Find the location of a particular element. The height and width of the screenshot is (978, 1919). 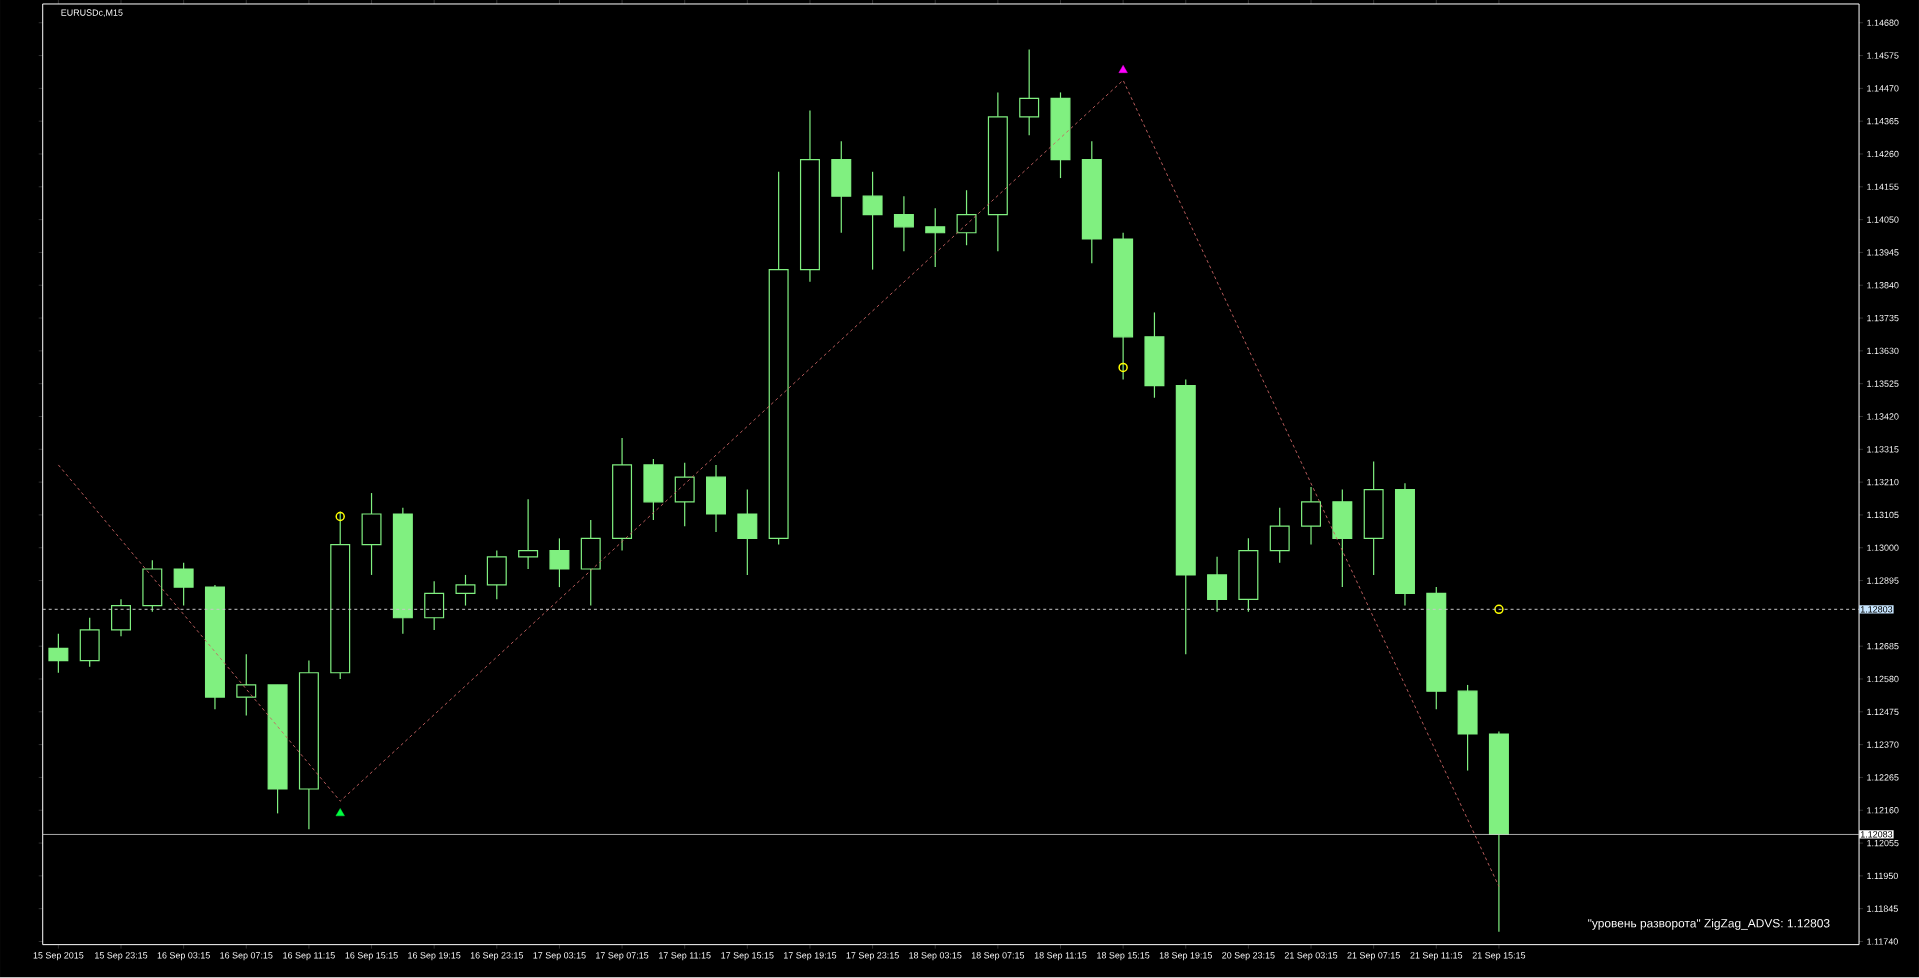

x-tick-label: 17 Sep 23:15 is located at coordinates (872, 956).